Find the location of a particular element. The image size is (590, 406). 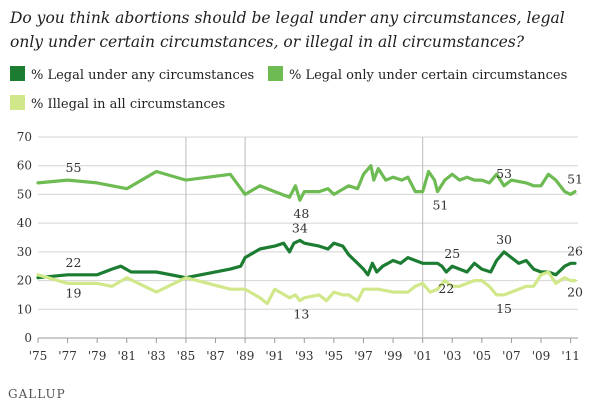

line-legal-any is located at coordinates (306, 259).